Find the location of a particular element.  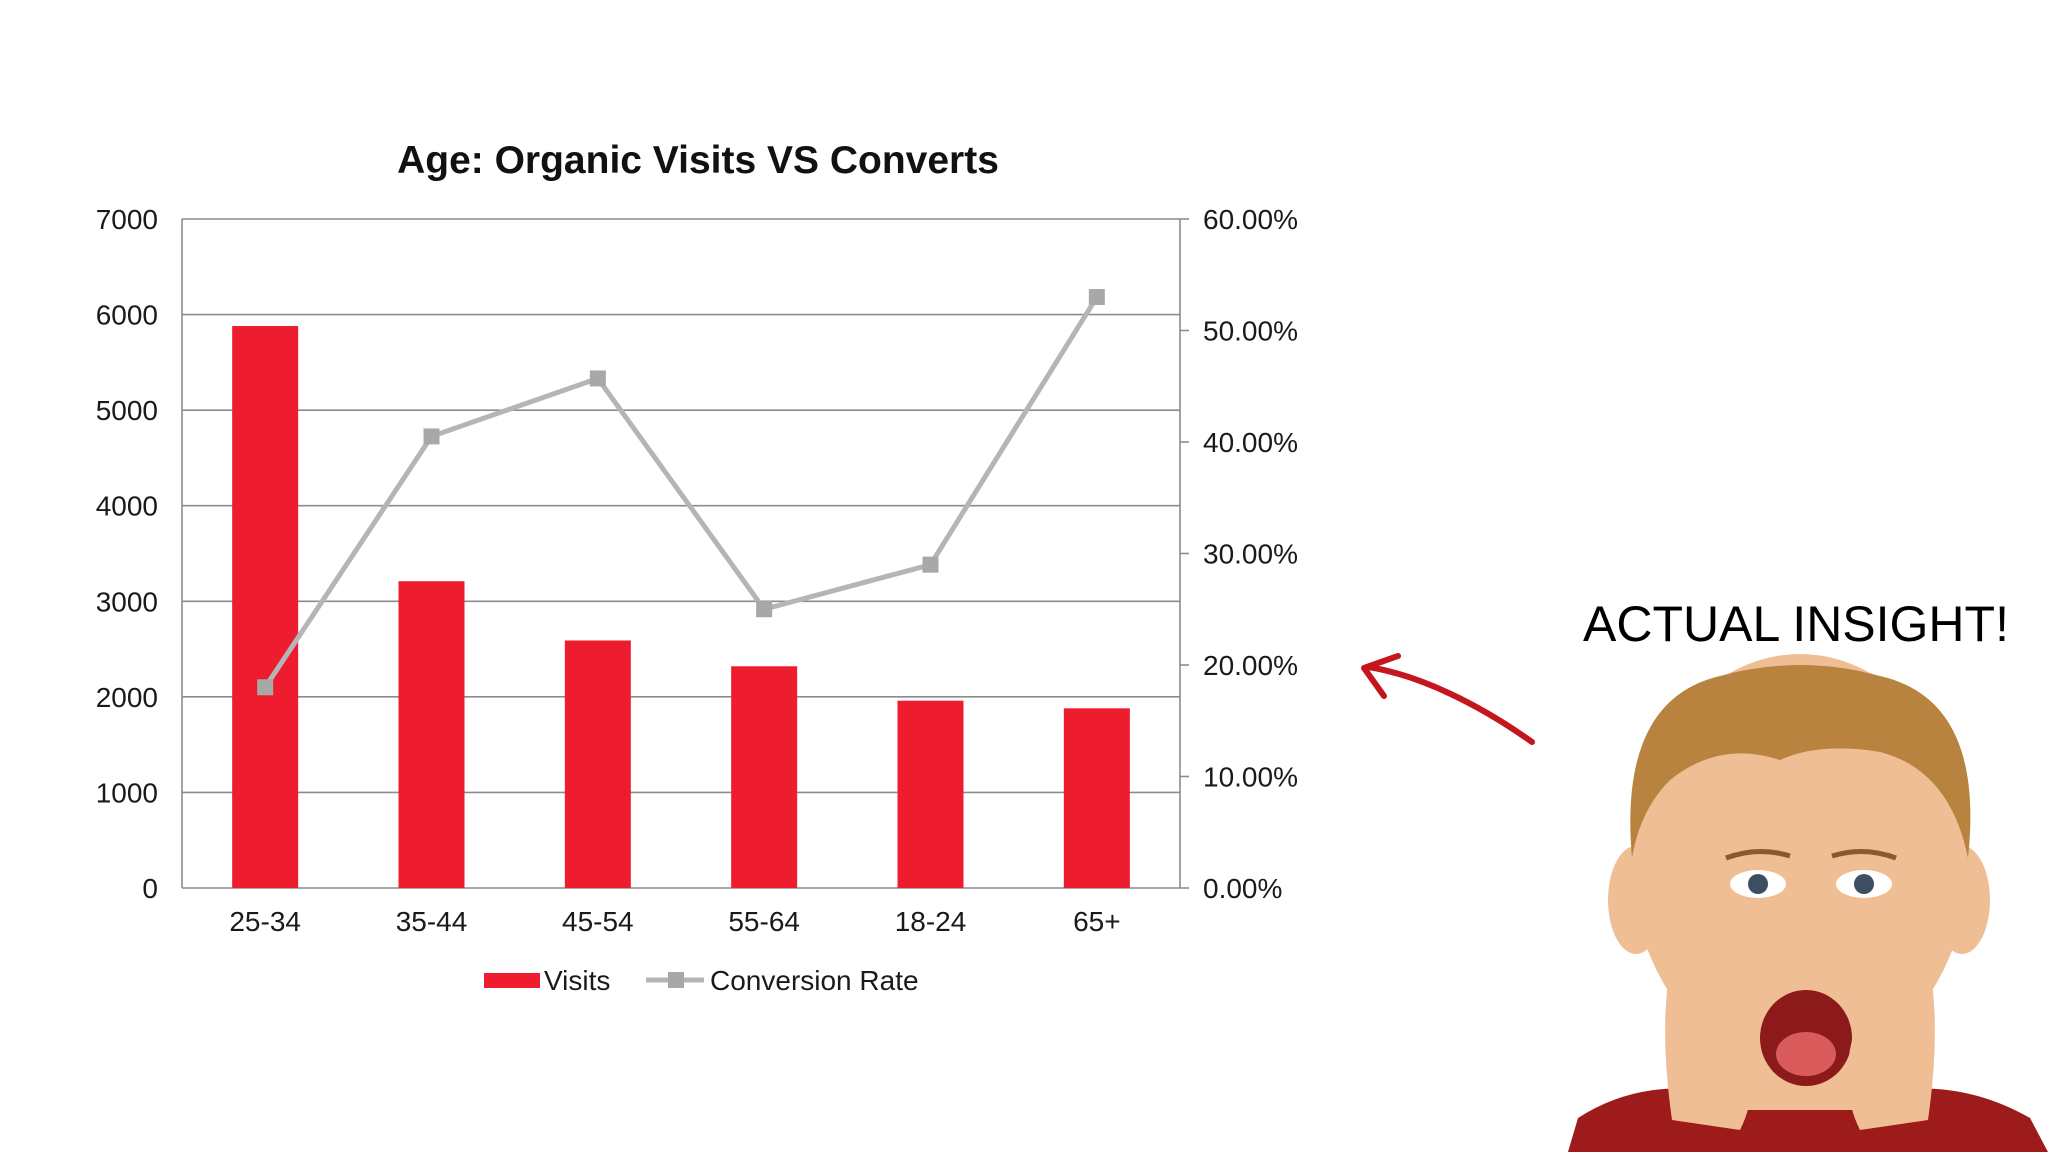

conversion-rate-line is located at coordinates (681, 492).